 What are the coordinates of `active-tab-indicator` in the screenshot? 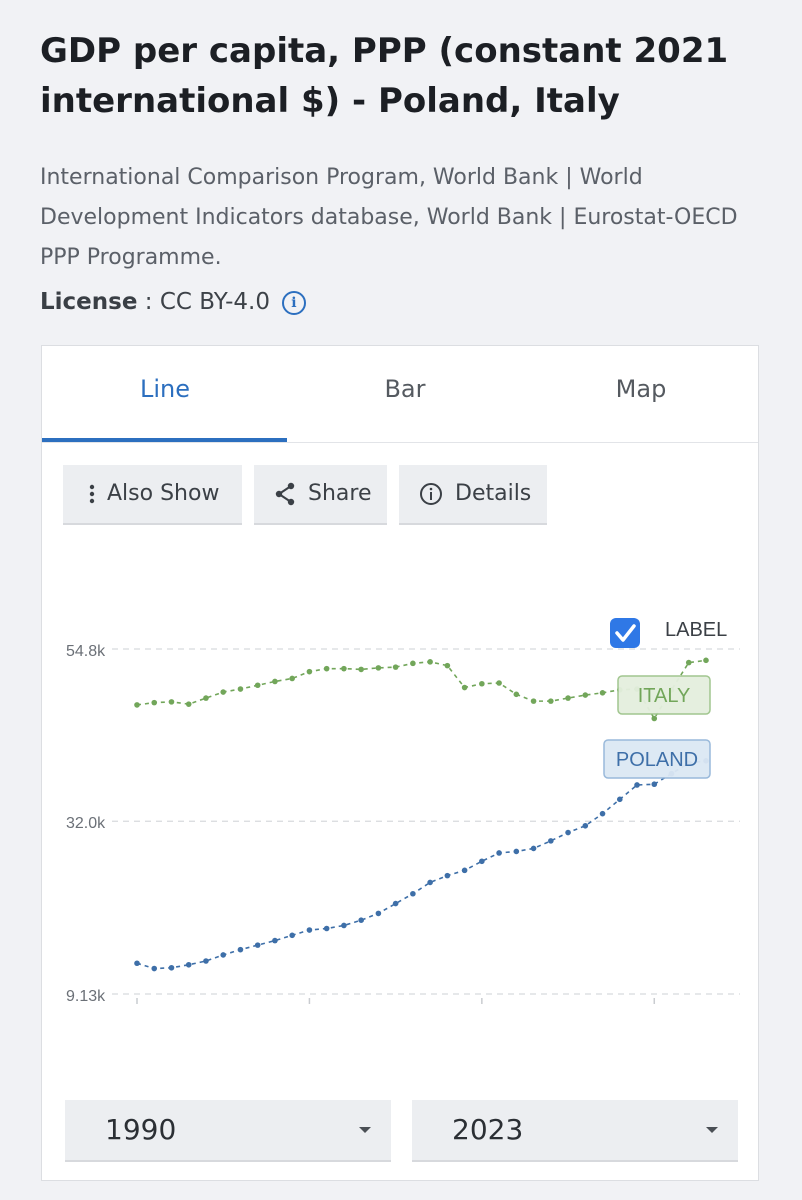 It's located at (164, 440).